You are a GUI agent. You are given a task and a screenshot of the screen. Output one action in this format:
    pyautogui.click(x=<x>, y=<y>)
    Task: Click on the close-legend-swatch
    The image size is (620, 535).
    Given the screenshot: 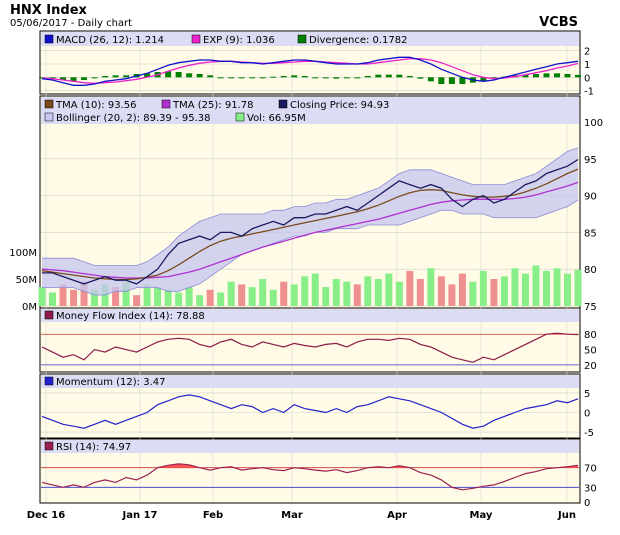 What is the action you would take?
    pyautogui.click(x=283, y=104)
    